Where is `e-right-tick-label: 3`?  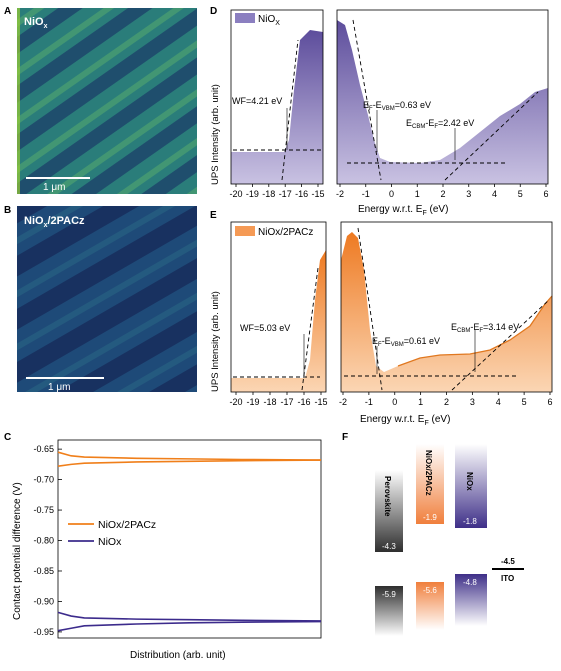
e-right-tick-label: 3 is located at coordinates (472, 402).